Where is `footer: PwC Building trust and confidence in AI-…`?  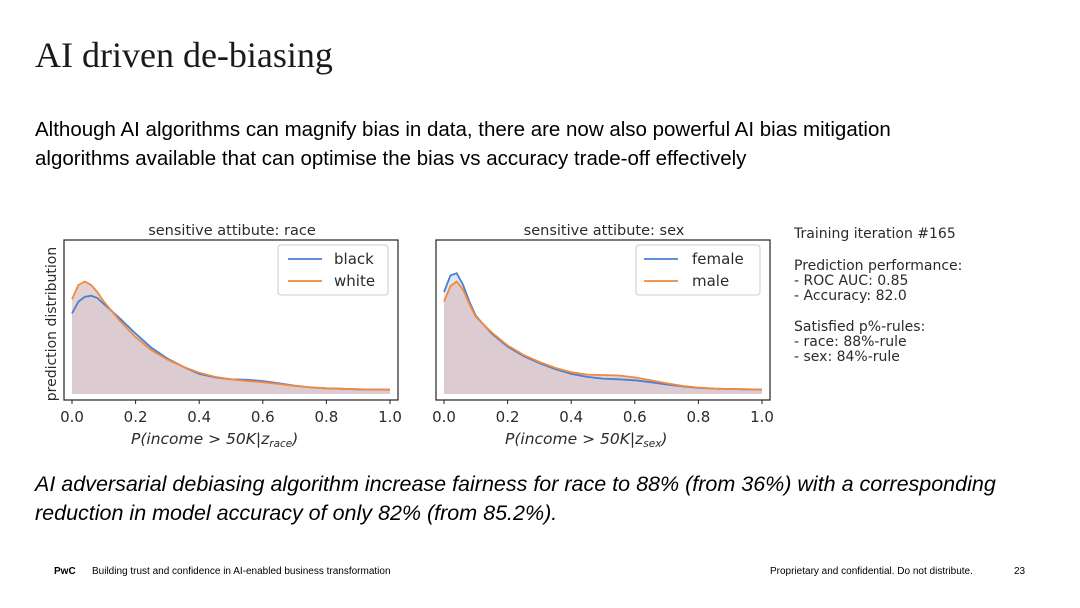
footer: PwC Building trust and confidence in AI-… is located at coordinates (540, 574).